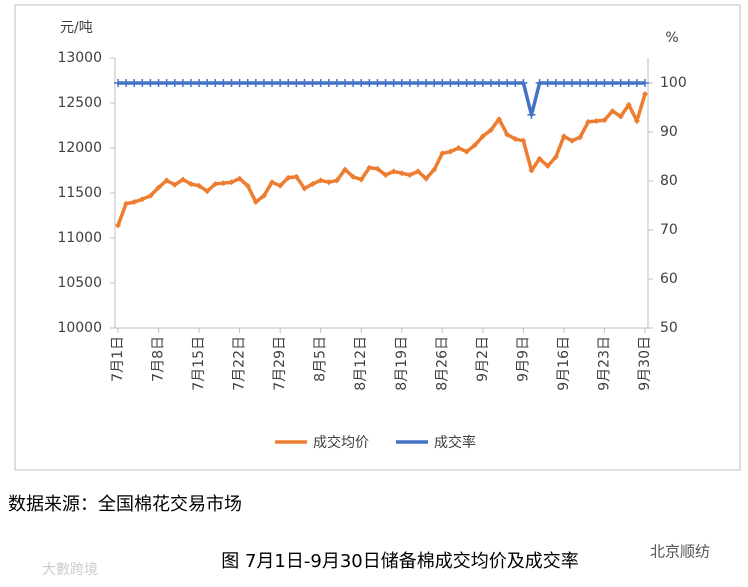 This screenshot has height=587, width=748. Describe the element at coordinates (79, 148) in the screenshot. I see `y-tick-label: 12000` at that location.